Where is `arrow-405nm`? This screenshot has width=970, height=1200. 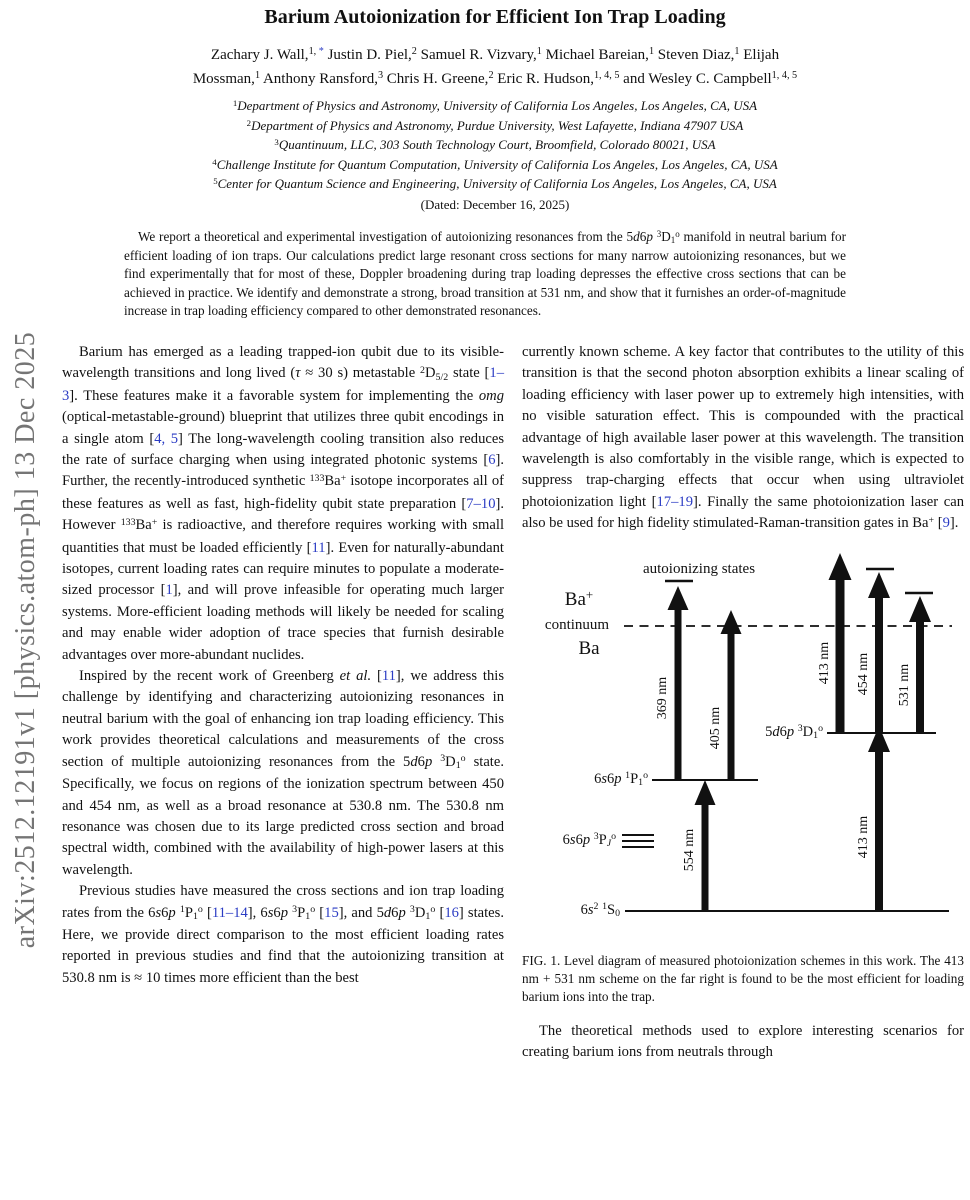 arrow-405nm is located at coordinates (731, 694).